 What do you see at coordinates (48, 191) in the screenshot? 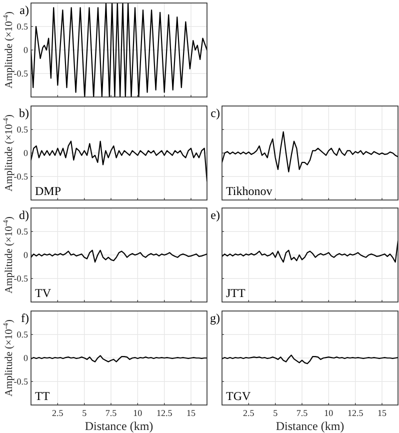
I see `annotation: DMP` at bounding box center [48, 191].